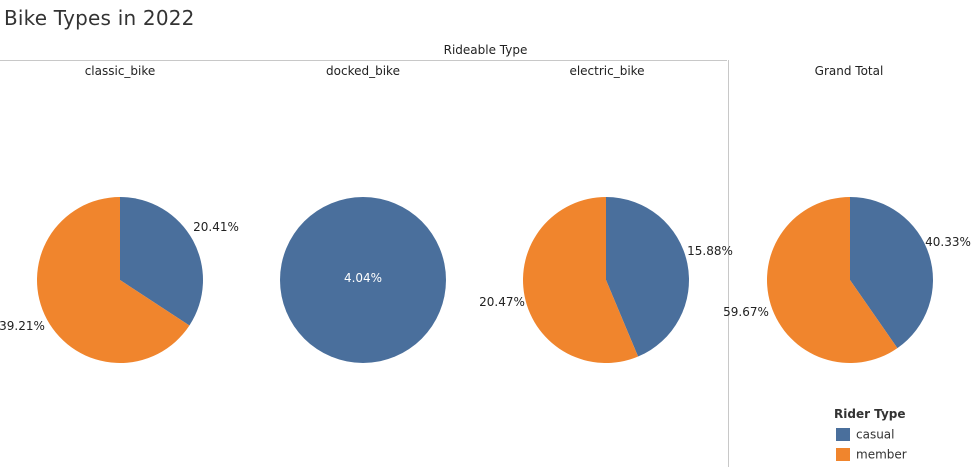 This screenshot has width=971, height=467. Describe the element at coordinates (485, 50) in the screenshot. I see `facet-group-header: Rideable Type` at that location.